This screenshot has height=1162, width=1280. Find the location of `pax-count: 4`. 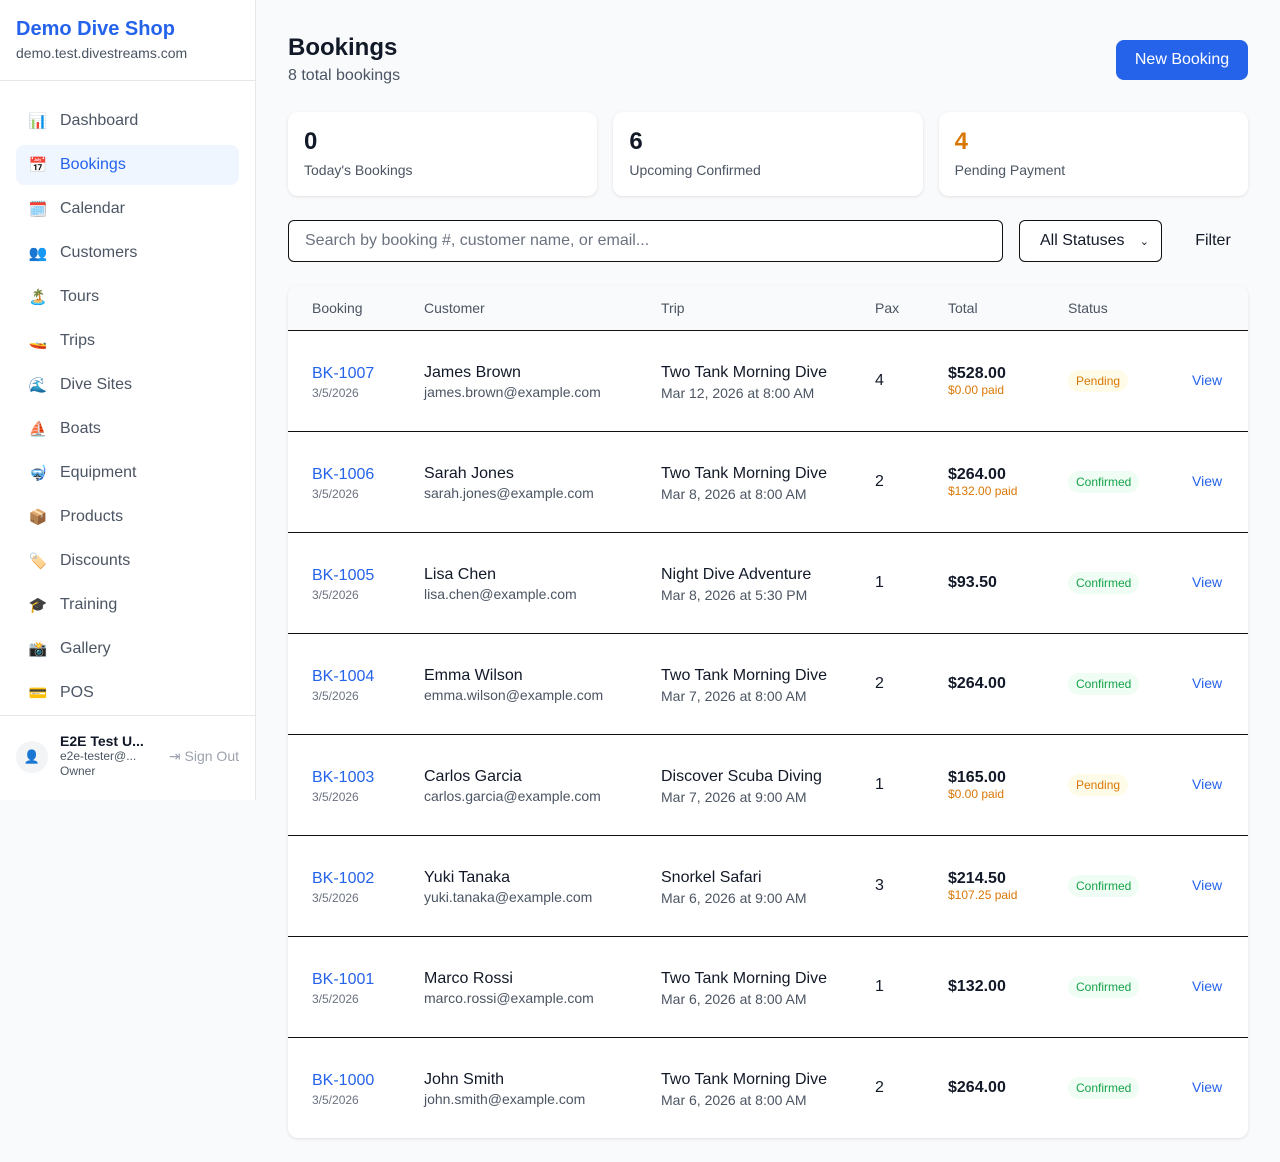

pax-count: 4 is located at coordinates (887, 381).